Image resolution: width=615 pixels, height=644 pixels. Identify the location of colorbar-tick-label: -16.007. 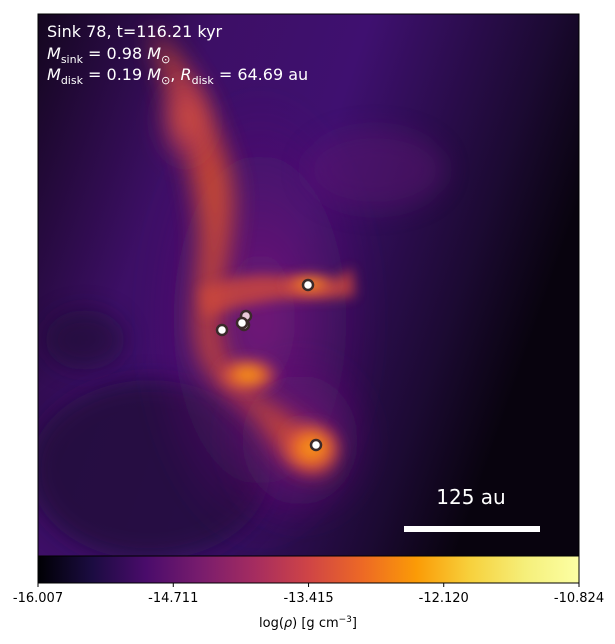
(38, 598).